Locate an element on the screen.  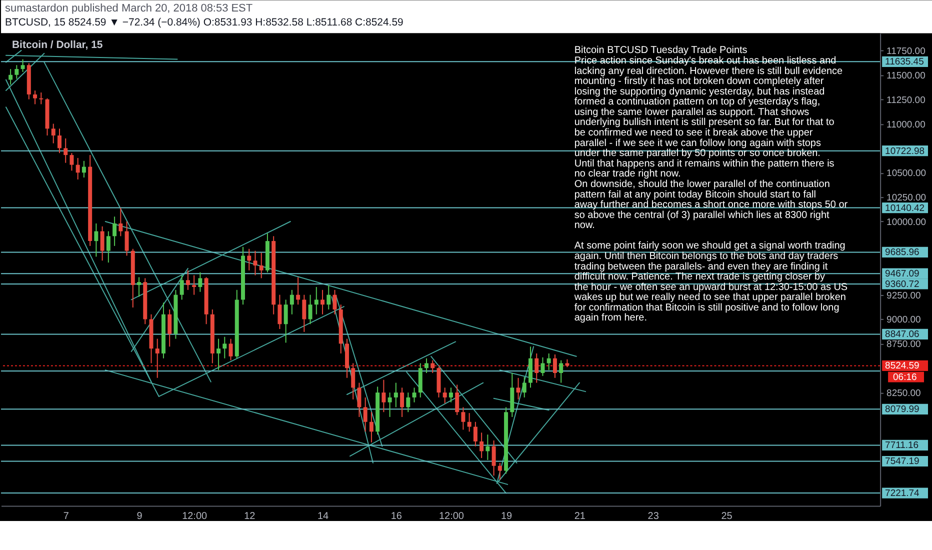
ref-line-label: 8079.99 is located at coordinates (902, 410).